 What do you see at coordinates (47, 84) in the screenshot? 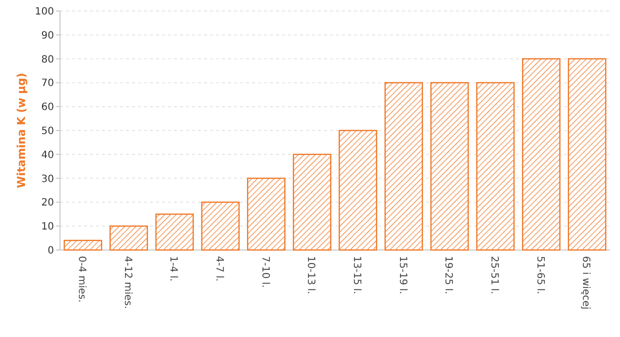
I see `y-tick-label: 70` at bounding box center [47, 84].